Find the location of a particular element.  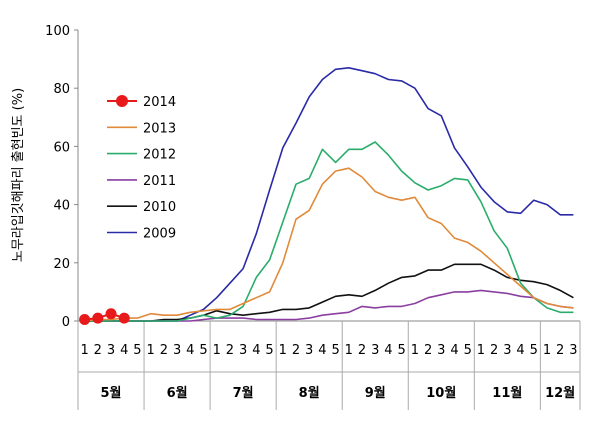

x-month-label: 7월 is located at coordinates (243, 393).